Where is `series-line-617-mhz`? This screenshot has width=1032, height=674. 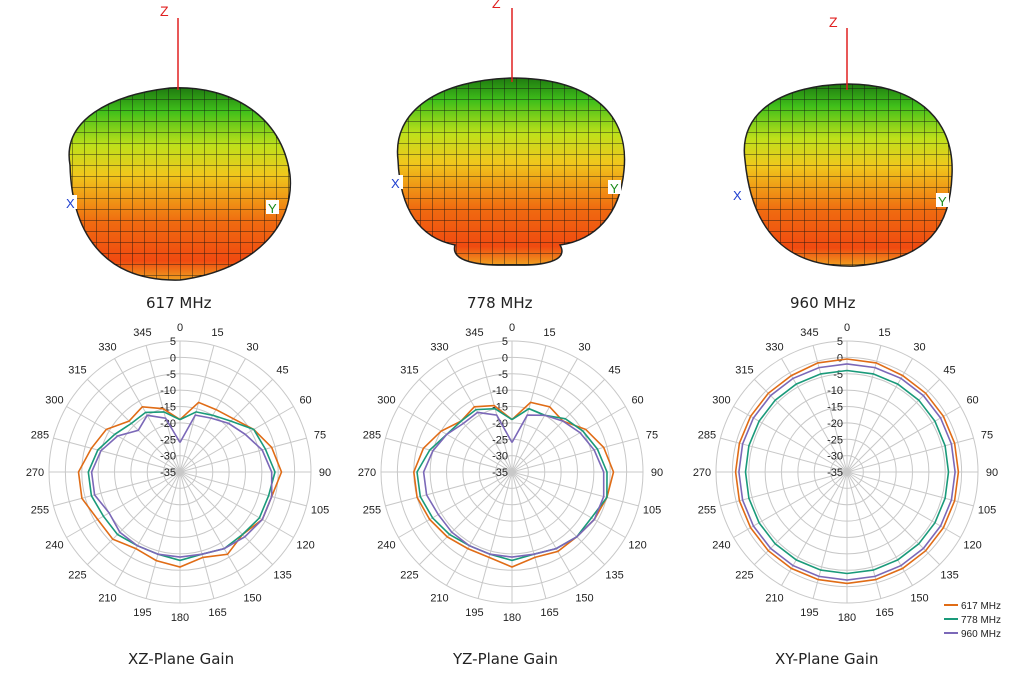
series-line-617-mhz is located at coordinates (513, 484).